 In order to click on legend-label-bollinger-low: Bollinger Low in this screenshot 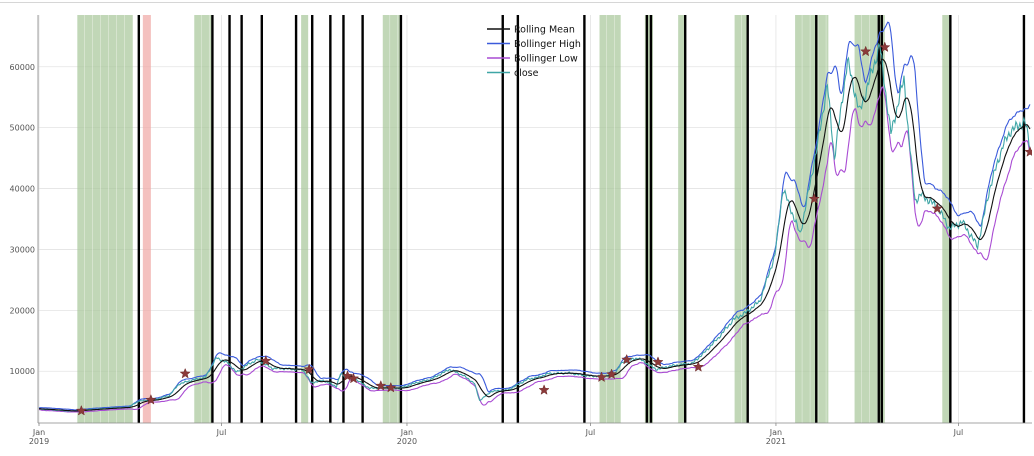, I will do `click(546, 59)`.